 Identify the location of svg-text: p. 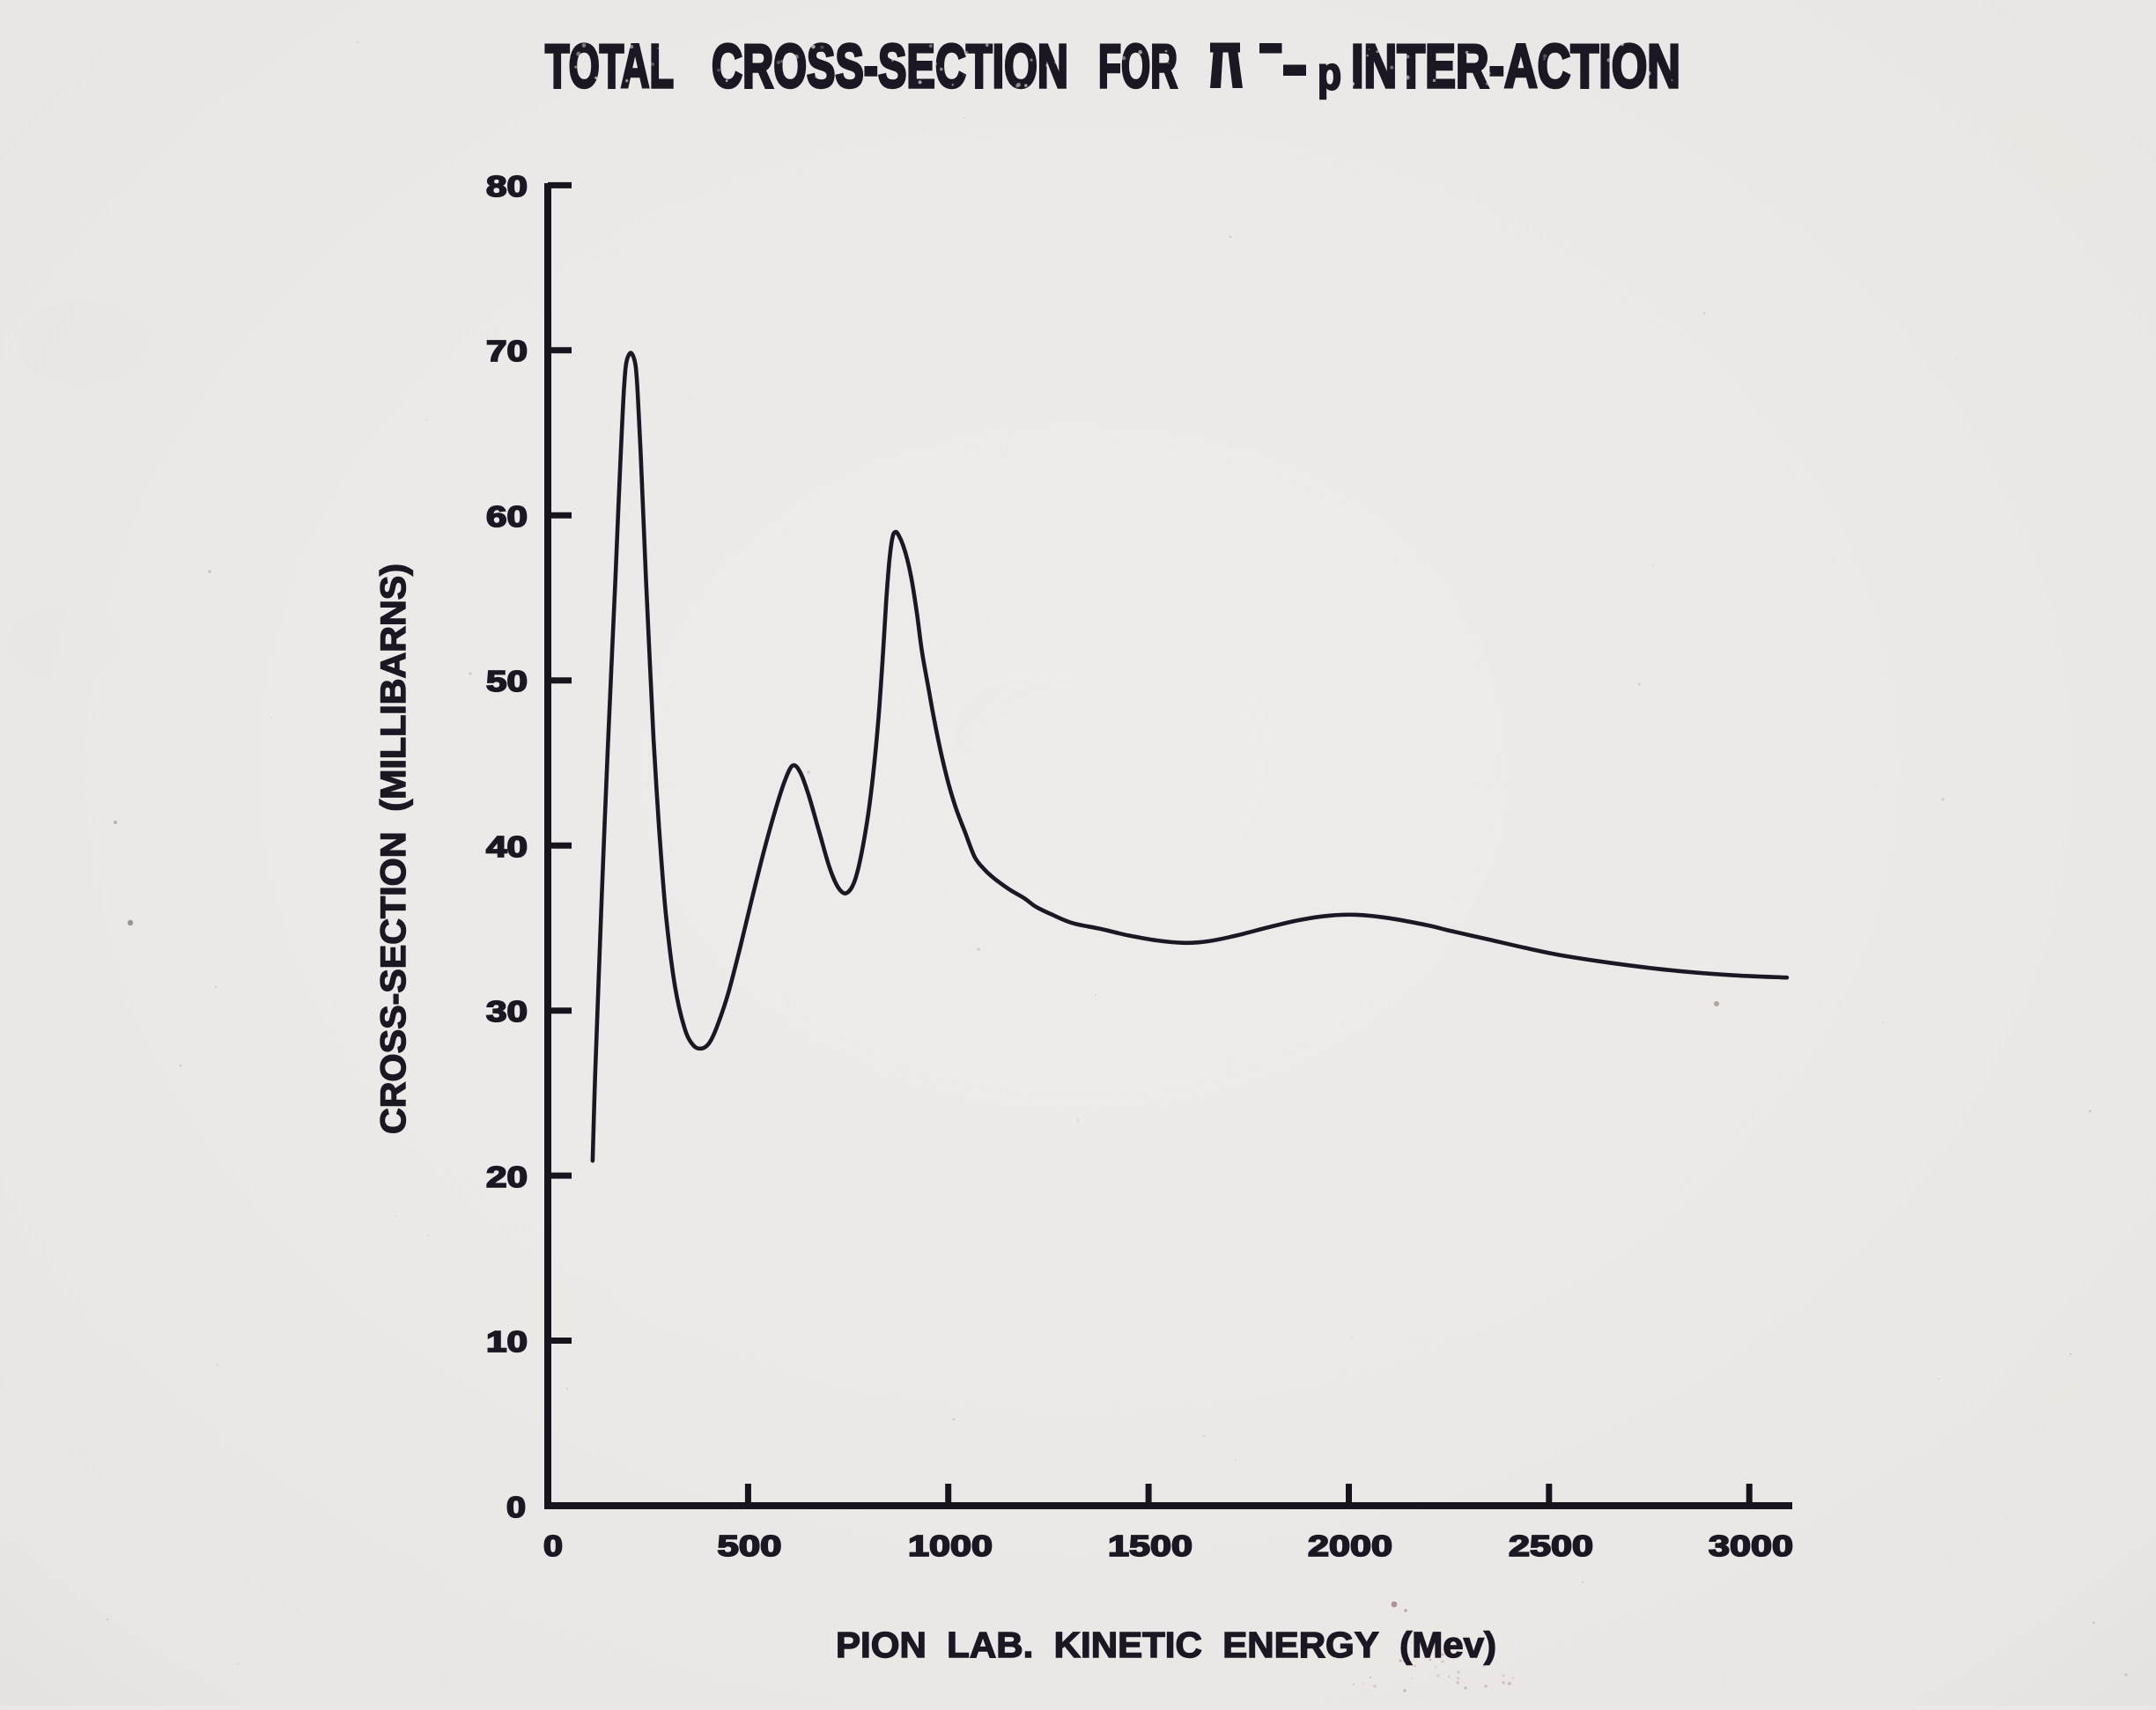
(1329, 74).